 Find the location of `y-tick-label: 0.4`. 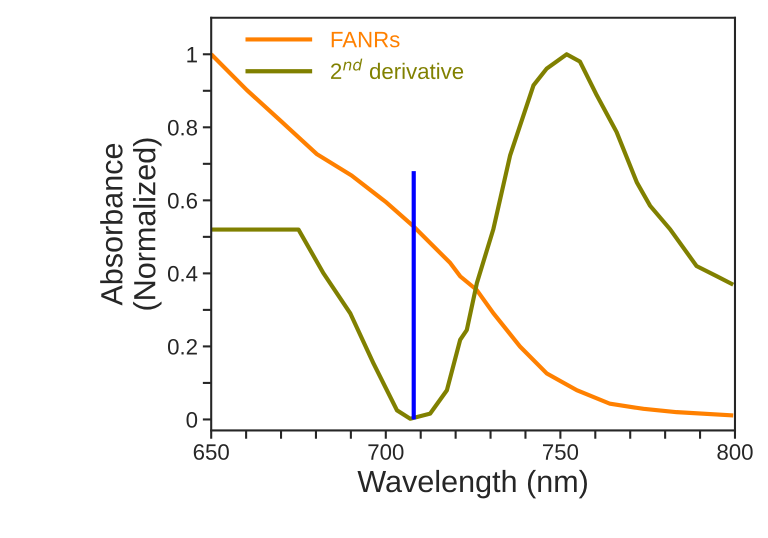

y-tick-label: 0.4 is located at coordinates (183, 274).